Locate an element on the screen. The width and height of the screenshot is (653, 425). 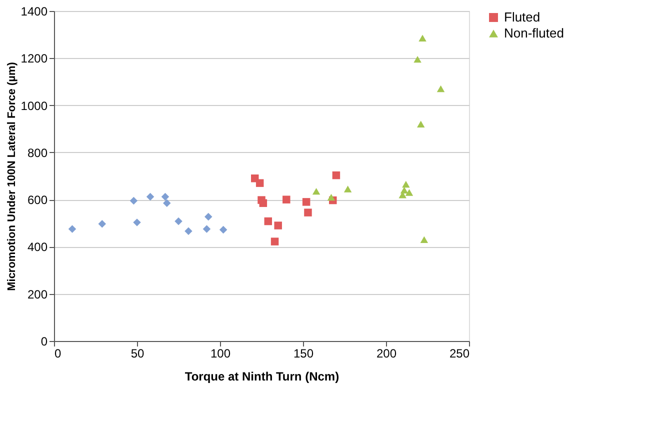
x-tick-label: 150 is located at coordinates (303, 353).